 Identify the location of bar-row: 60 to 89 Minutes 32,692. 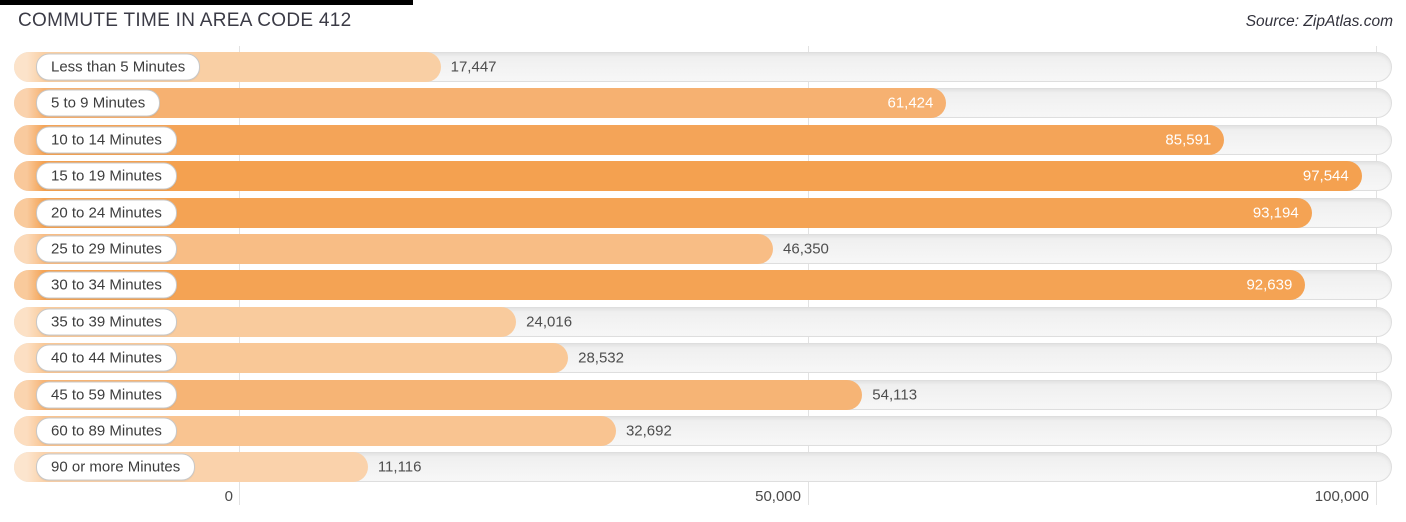
(703, 430).